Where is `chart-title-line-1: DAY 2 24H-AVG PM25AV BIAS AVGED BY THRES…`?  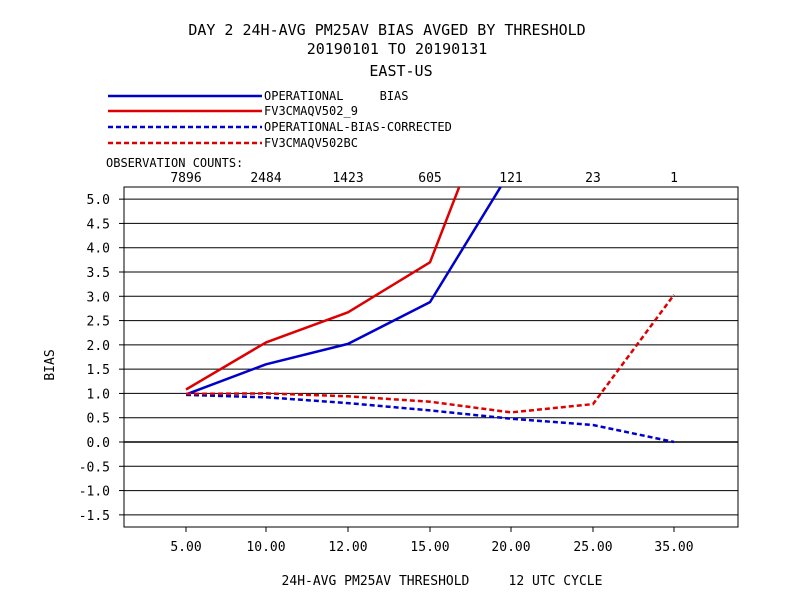
chart-title-line-1: DAY 2 24H-AVG PM25AV BIAS AVGED BY THRES… is located at coordinates (386, 30).